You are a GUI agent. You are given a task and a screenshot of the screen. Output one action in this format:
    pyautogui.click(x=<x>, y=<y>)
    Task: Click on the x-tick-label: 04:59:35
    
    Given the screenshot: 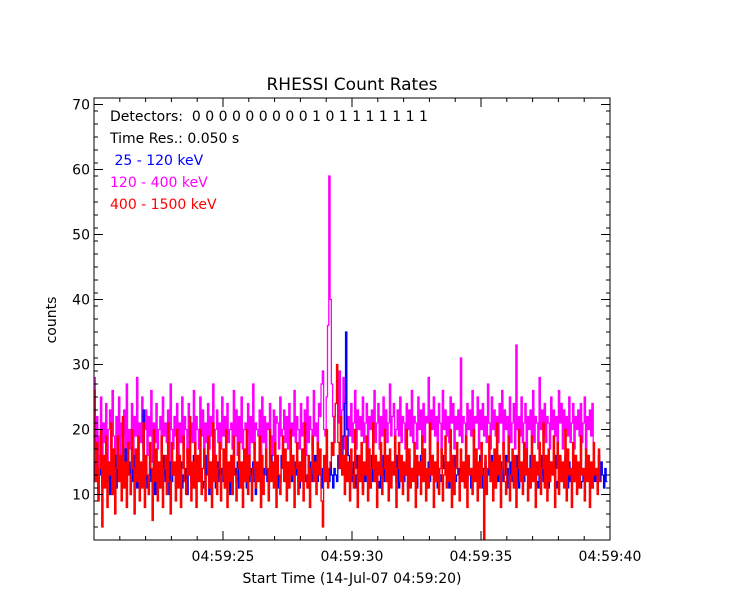 What is the action you would take?
    pyautogui.click(x=481, y=557)
    